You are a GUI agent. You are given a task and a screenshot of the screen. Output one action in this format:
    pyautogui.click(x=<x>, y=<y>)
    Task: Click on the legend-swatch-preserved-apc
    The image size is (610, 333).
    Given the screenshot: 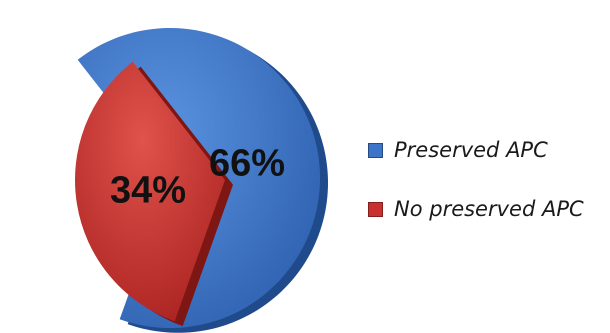 What is the action you would take?
    pyautogui.click(x=375, y=150)
    